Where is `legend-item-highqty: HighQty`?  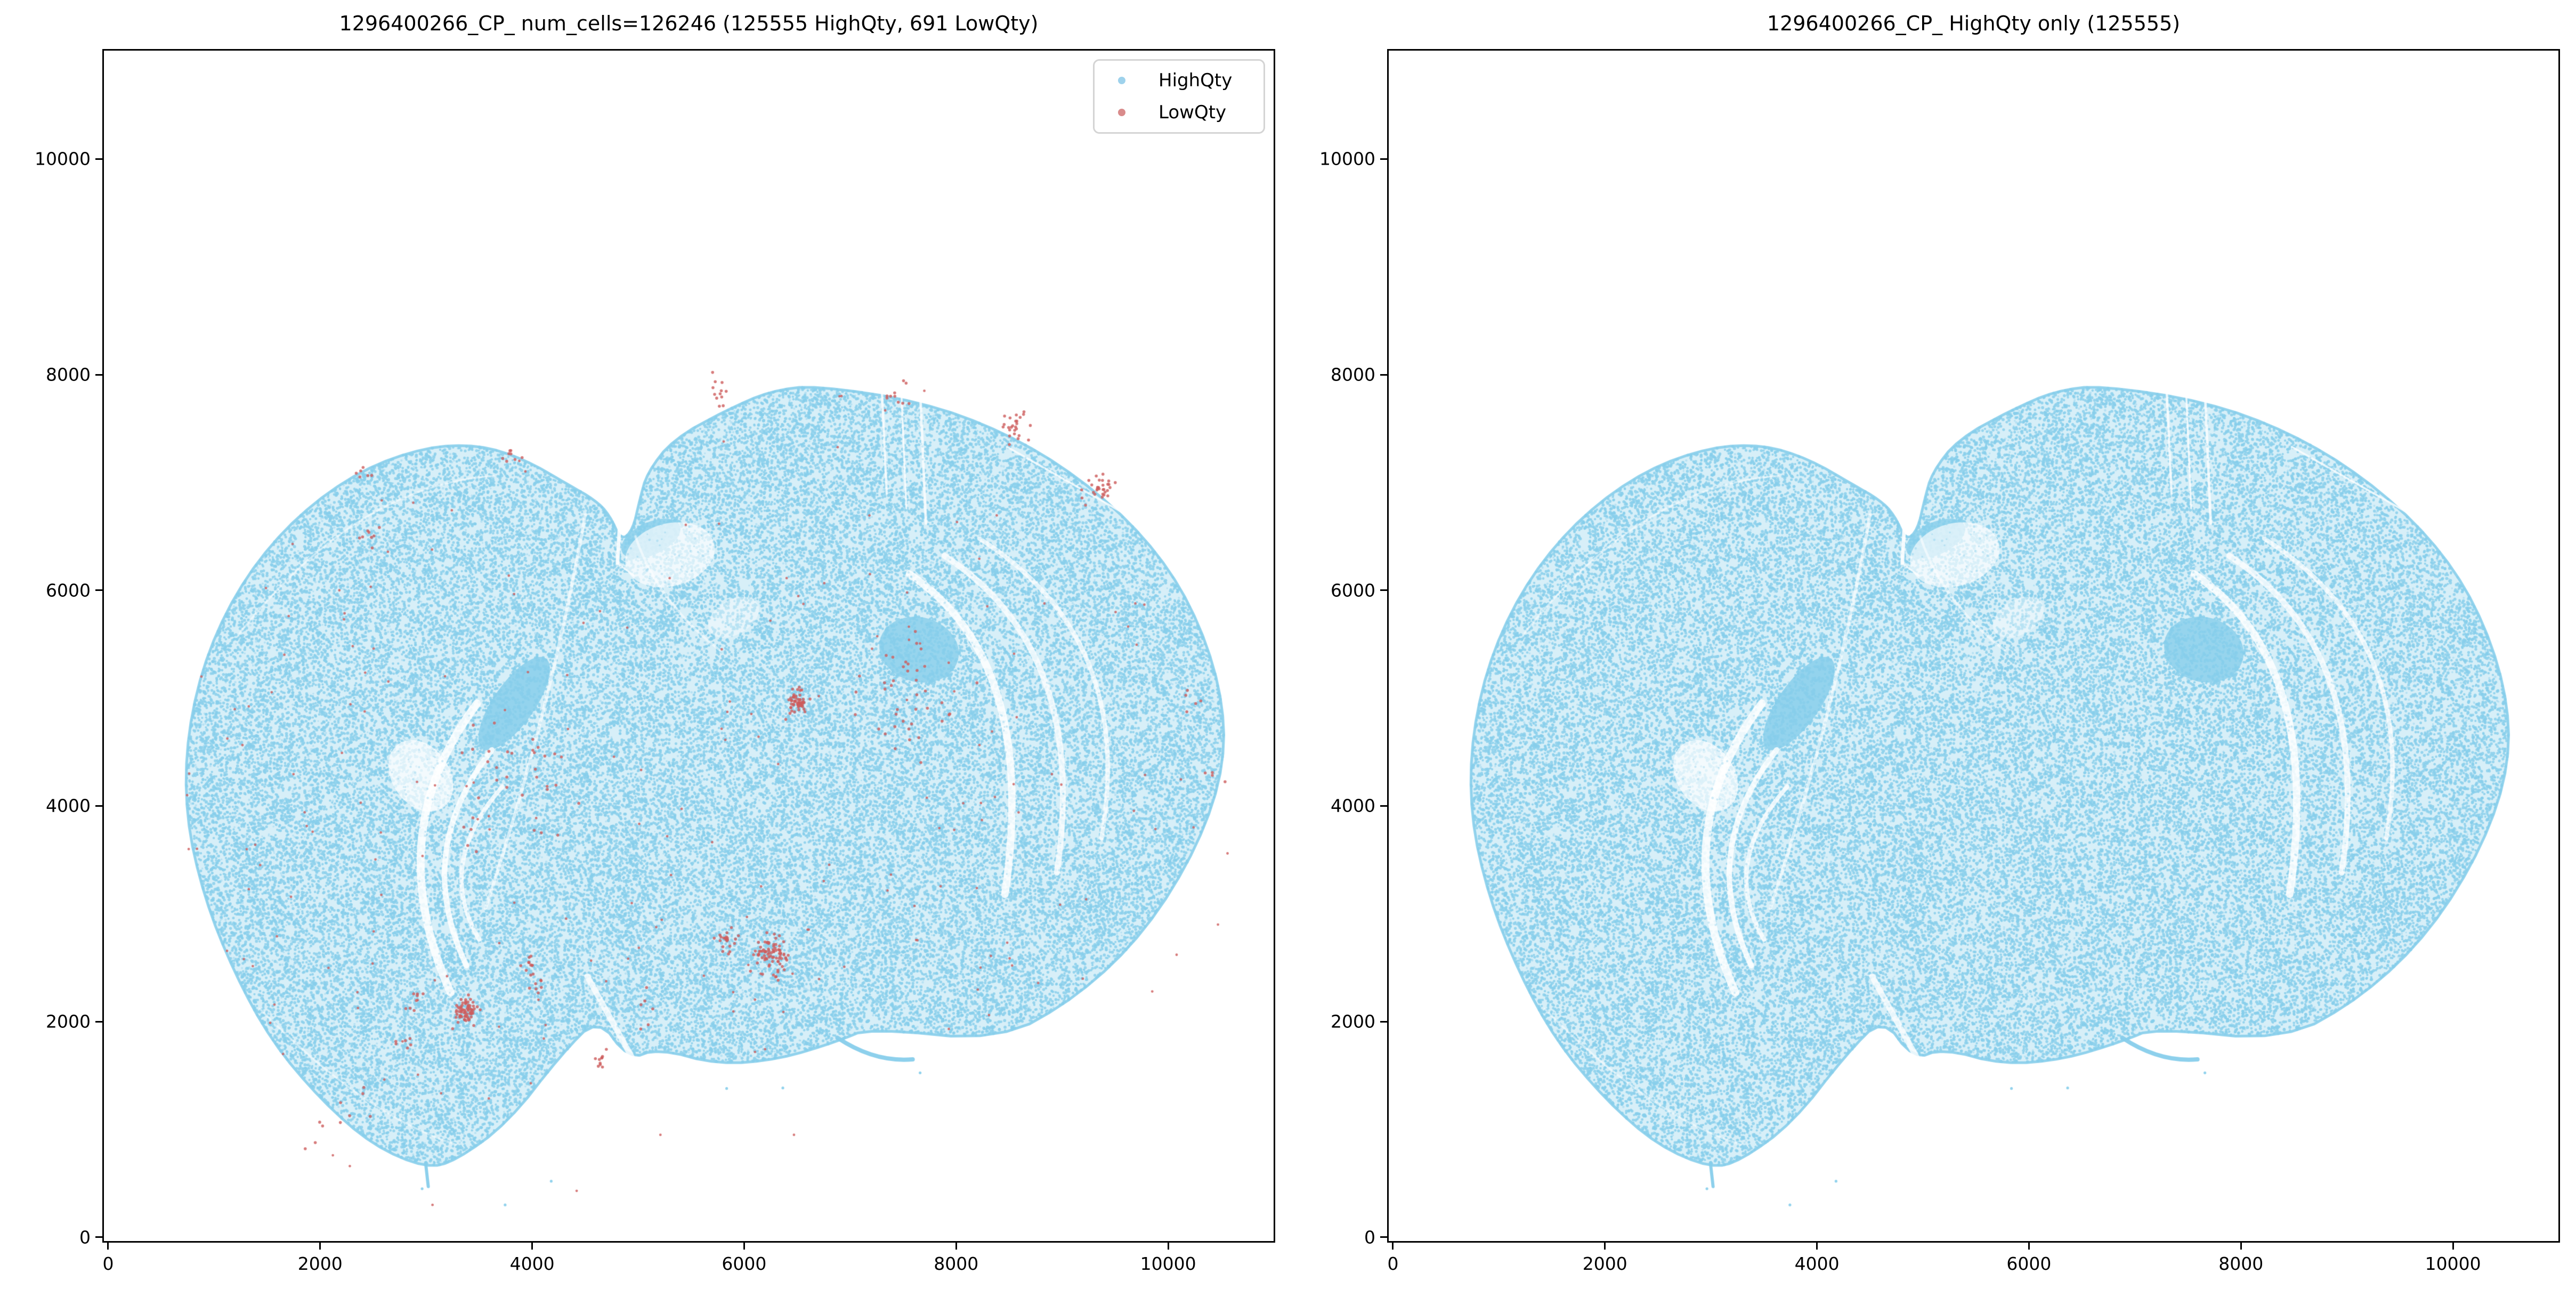 legend-item-highqty: HighQty is located at coordinates (1190, 80).